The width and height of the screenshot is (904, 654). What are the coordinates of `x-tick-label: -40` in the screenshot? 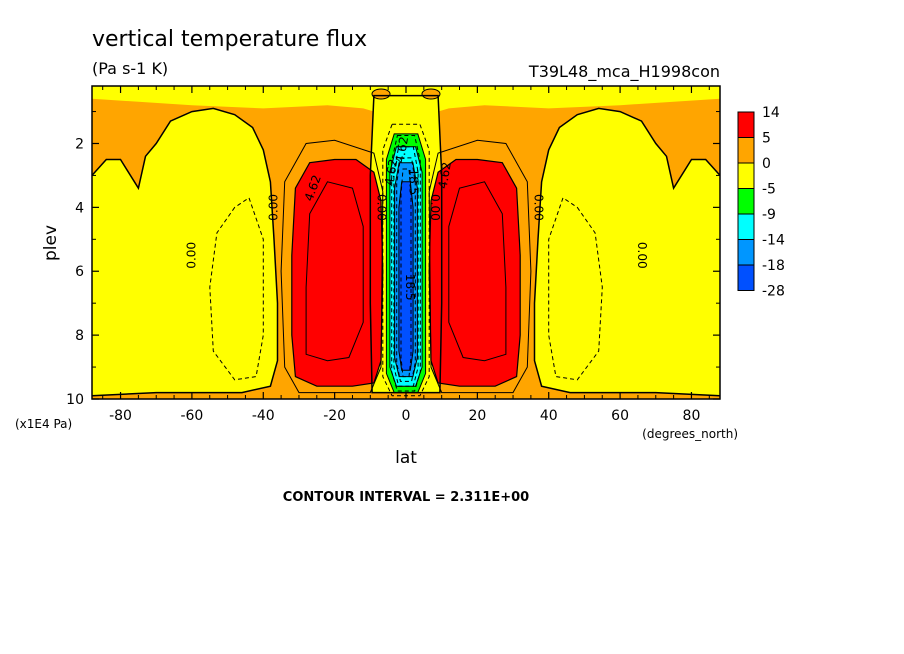 It's located at (263, 416).